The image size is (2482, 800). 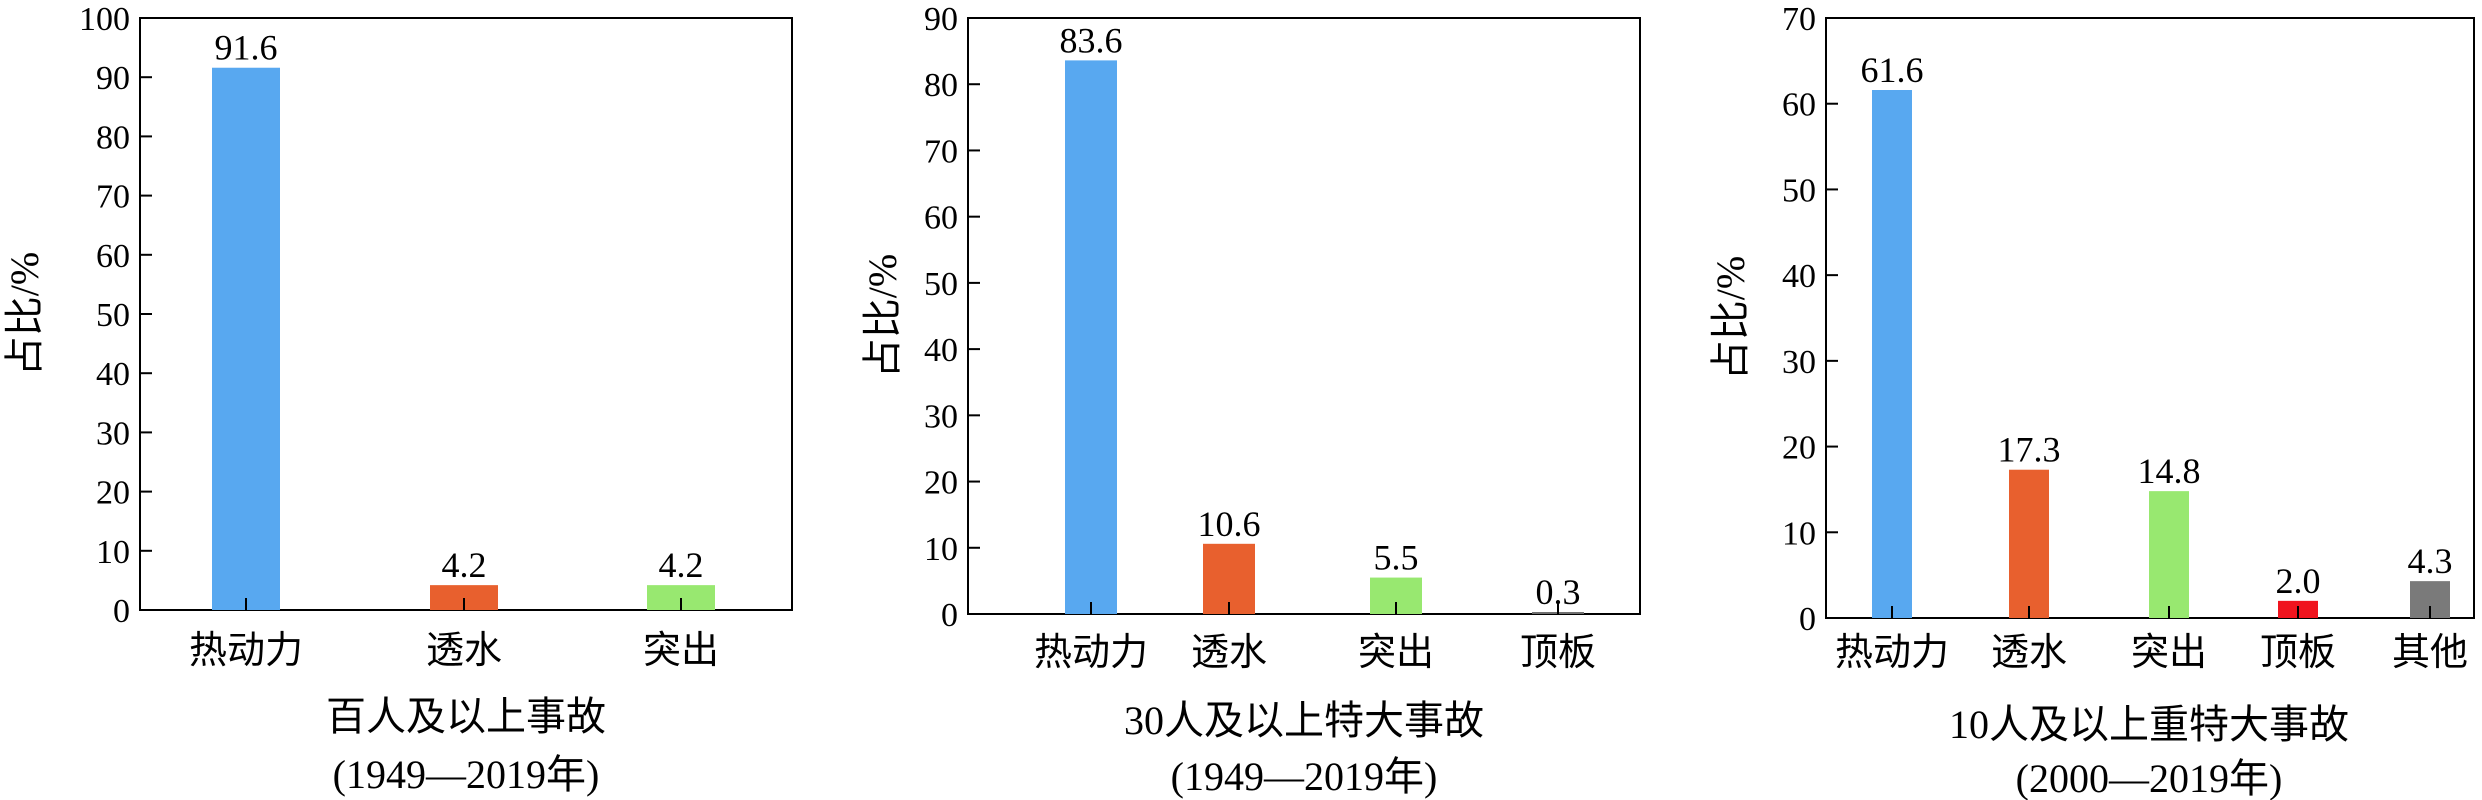 I want to click on bar-value-label: 10.6, so click(x=1229, y=524).